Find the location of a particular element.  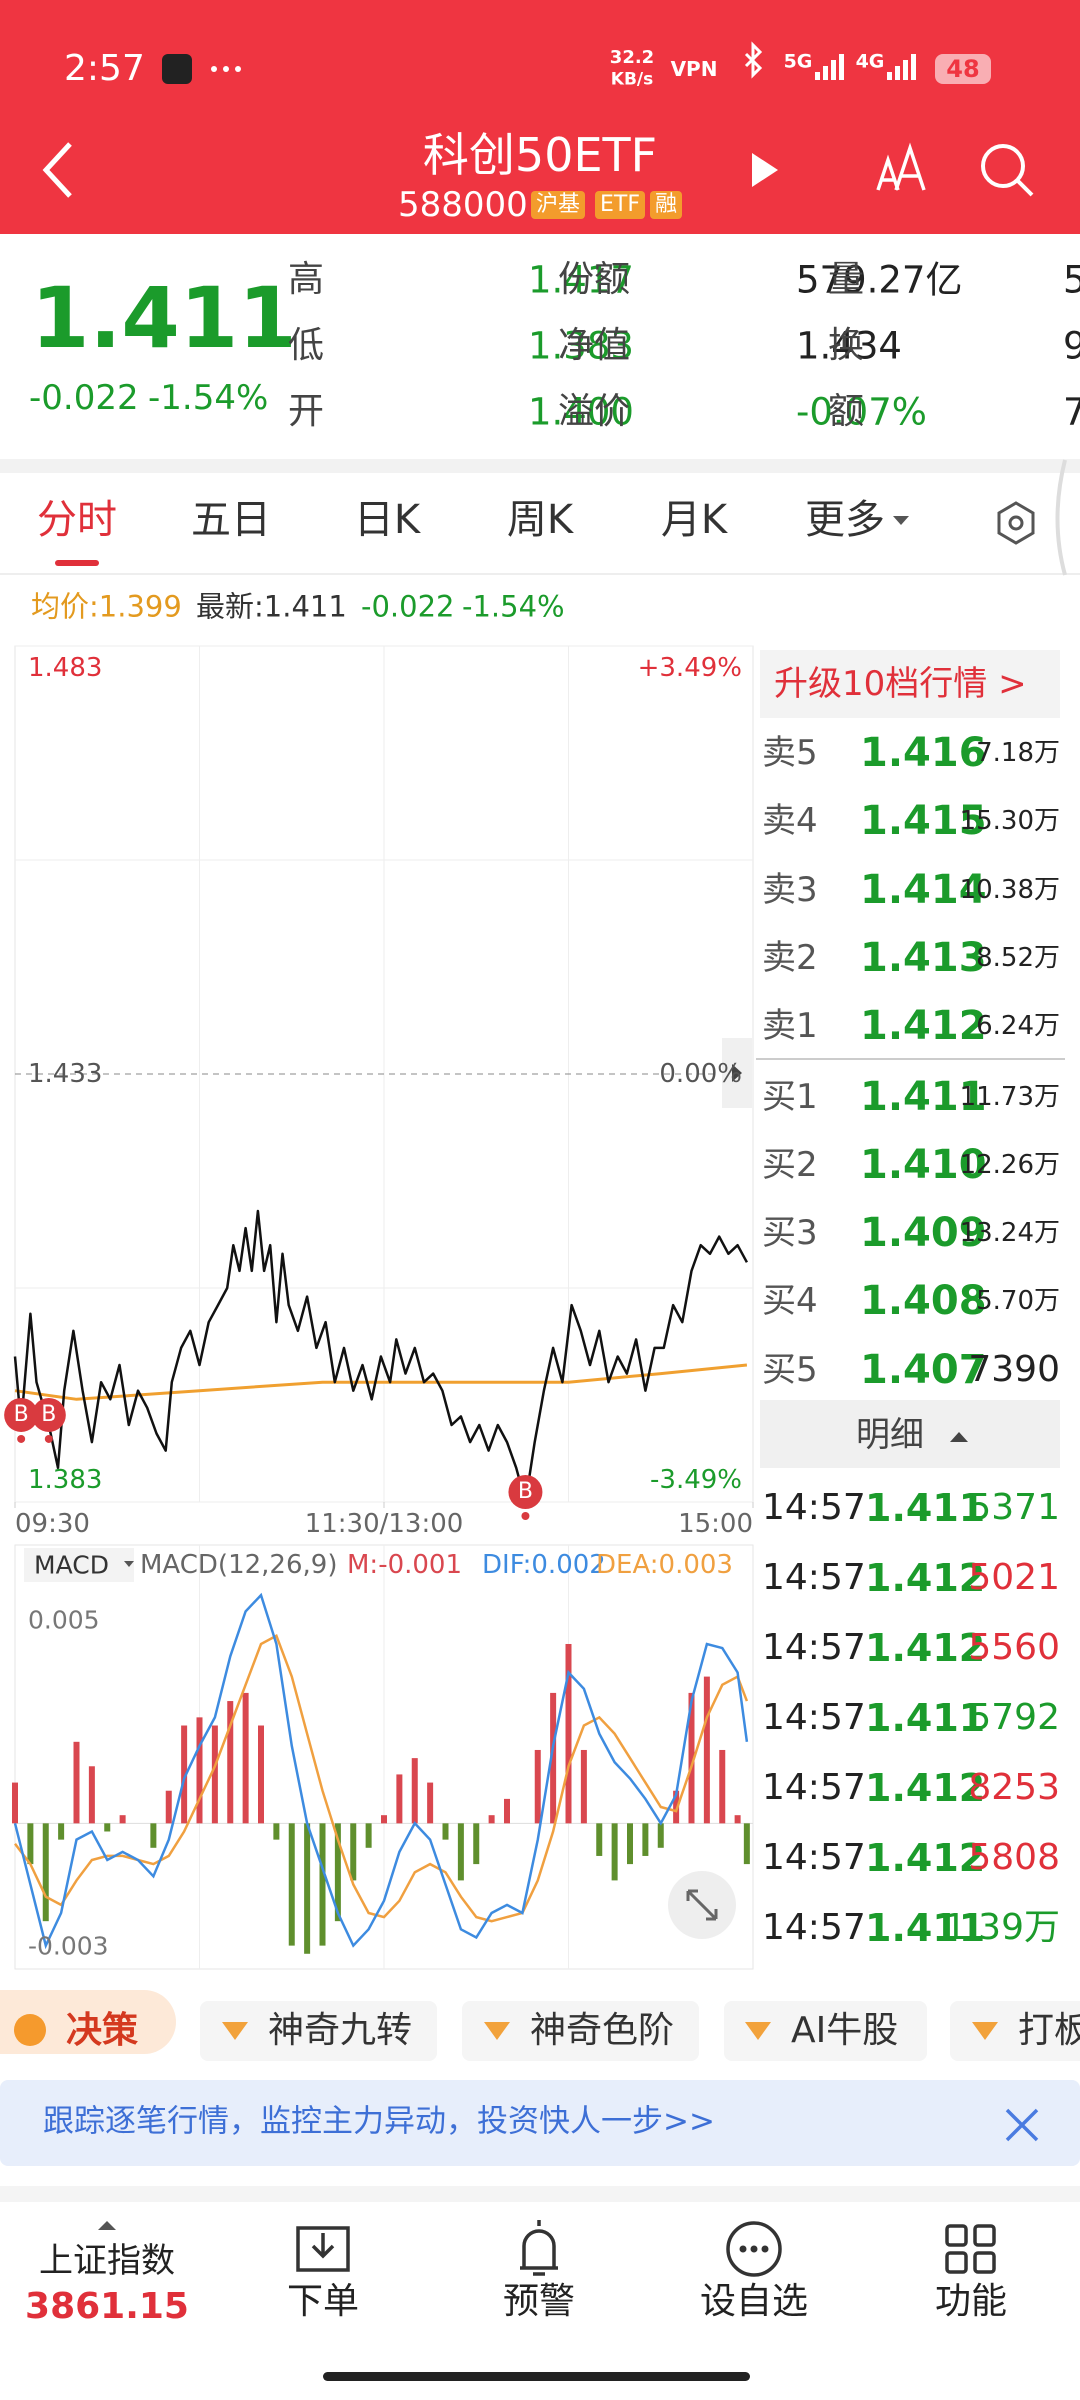

chip-bg is located at coordinates (1015, 2031).